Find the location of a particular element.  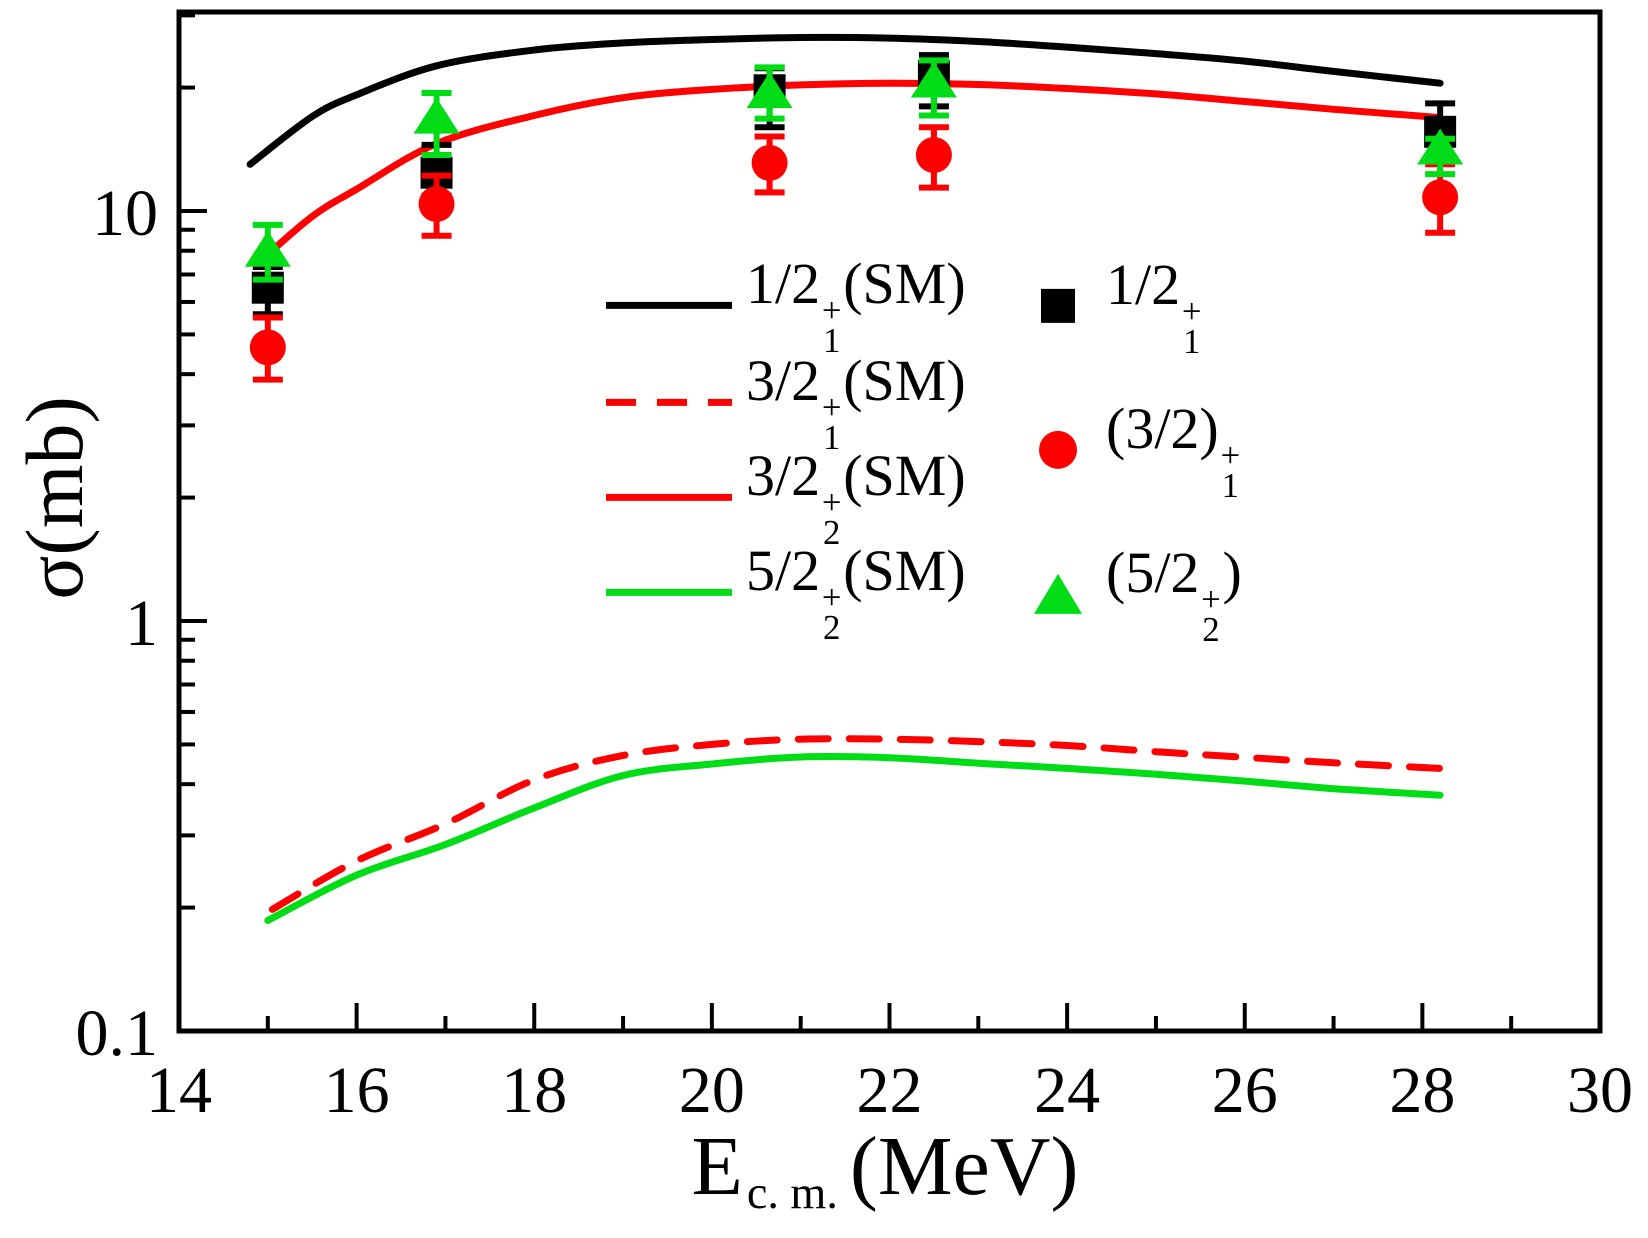

x-tick-label: 28 is located at coordinates (1422, 1090).